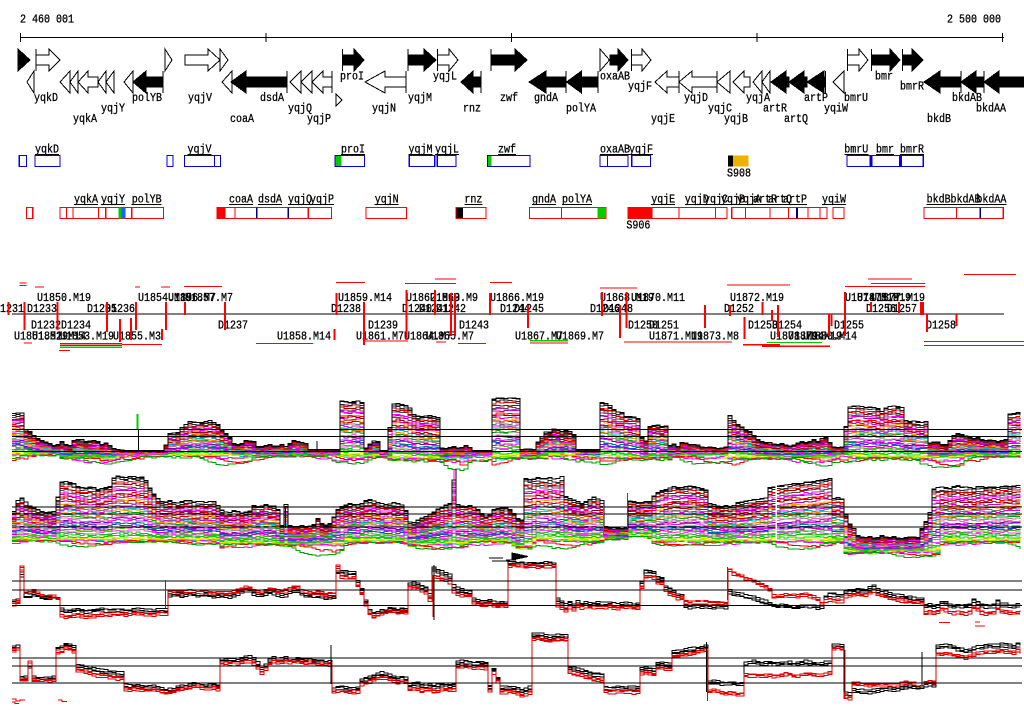 The image size is (1024, 714). What do you see at coordinates (643, 326) in the screenshot?
I see `svg-text: D1250` at bounding box center [643, 326].